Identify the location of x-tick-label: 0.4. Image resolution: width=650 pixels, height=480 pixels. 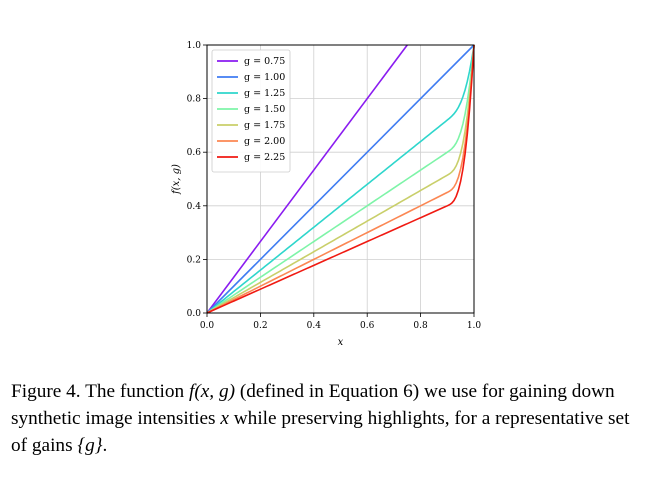
(314, 326).